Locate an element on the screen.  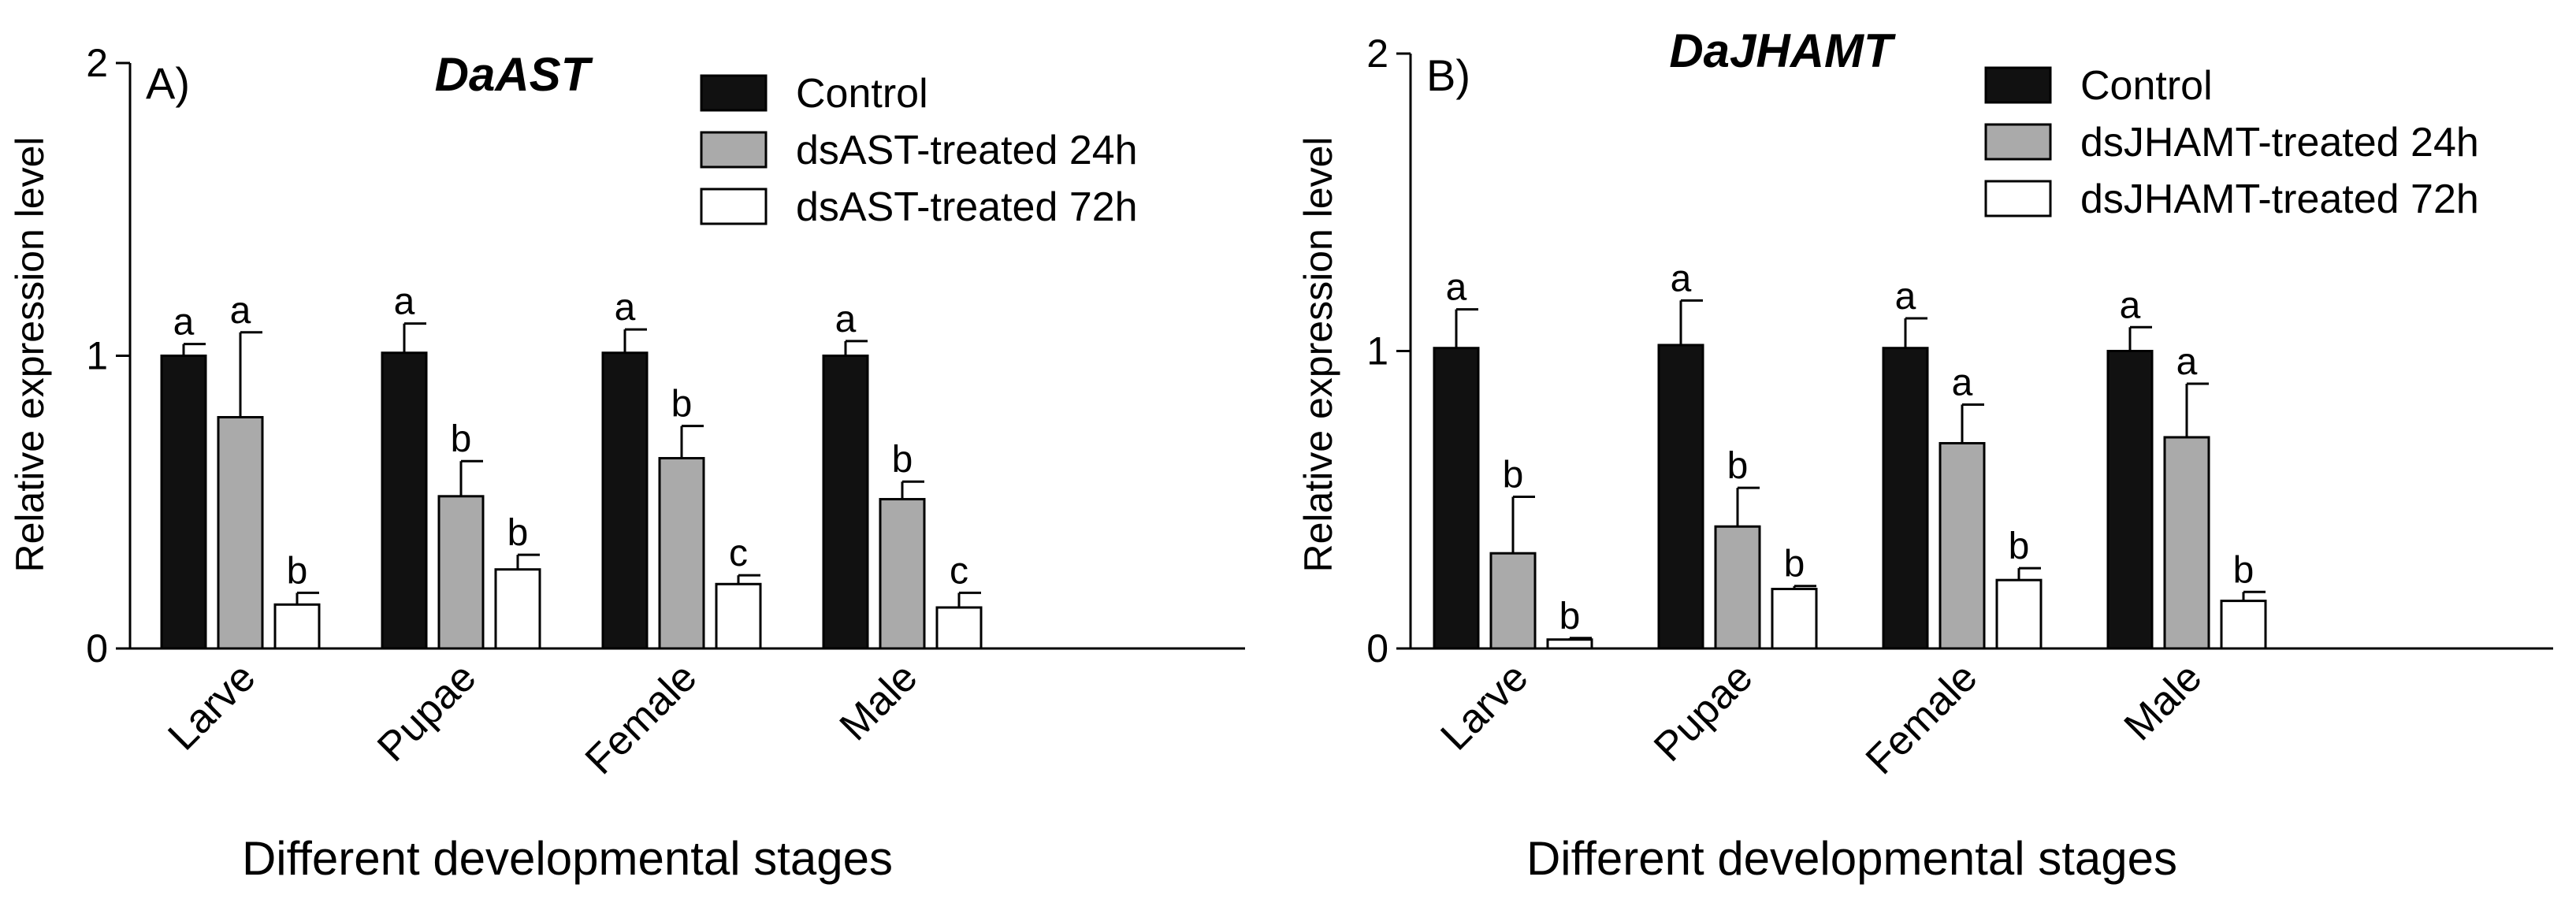
legend-label: dsJHAMT-treated 72h is located at coordinates (2279, 199).